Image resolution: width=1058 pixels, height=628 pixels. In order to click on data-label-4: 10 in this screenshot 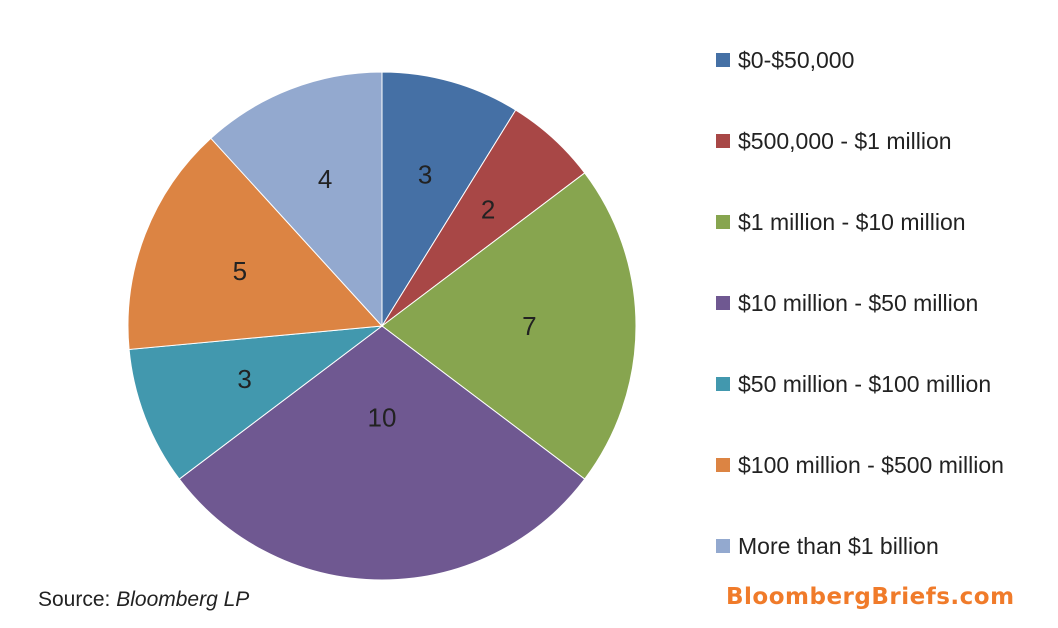, I will do `click(382, 417)`.